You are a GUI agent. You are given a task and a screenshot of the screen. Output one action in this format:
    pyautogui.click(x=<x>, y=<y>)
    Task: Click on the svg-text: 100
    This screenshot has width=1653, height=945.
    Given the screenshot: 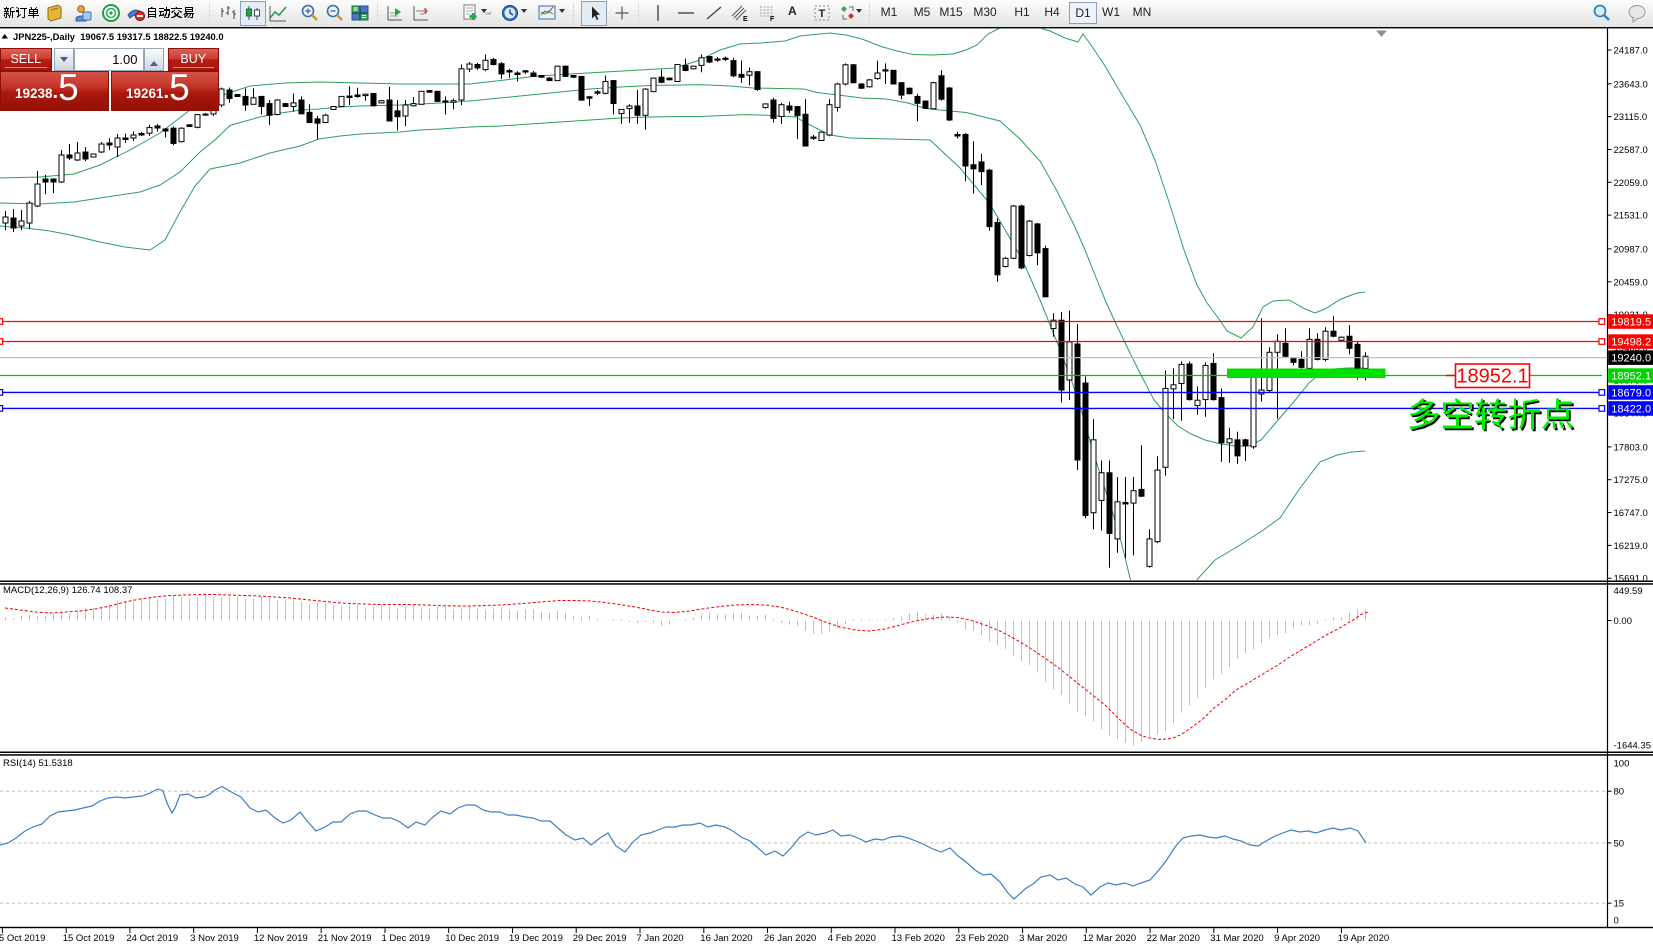 What is the action you would take?
    pyautogui.click(x=1622, y=764)
    